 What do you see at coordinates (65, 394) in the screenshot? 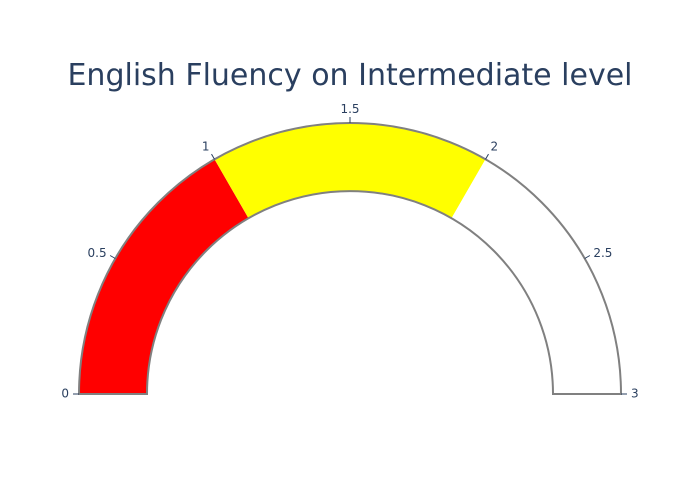
I see `gauge-tick-label-0: 0` at bounding box center [65, 394].